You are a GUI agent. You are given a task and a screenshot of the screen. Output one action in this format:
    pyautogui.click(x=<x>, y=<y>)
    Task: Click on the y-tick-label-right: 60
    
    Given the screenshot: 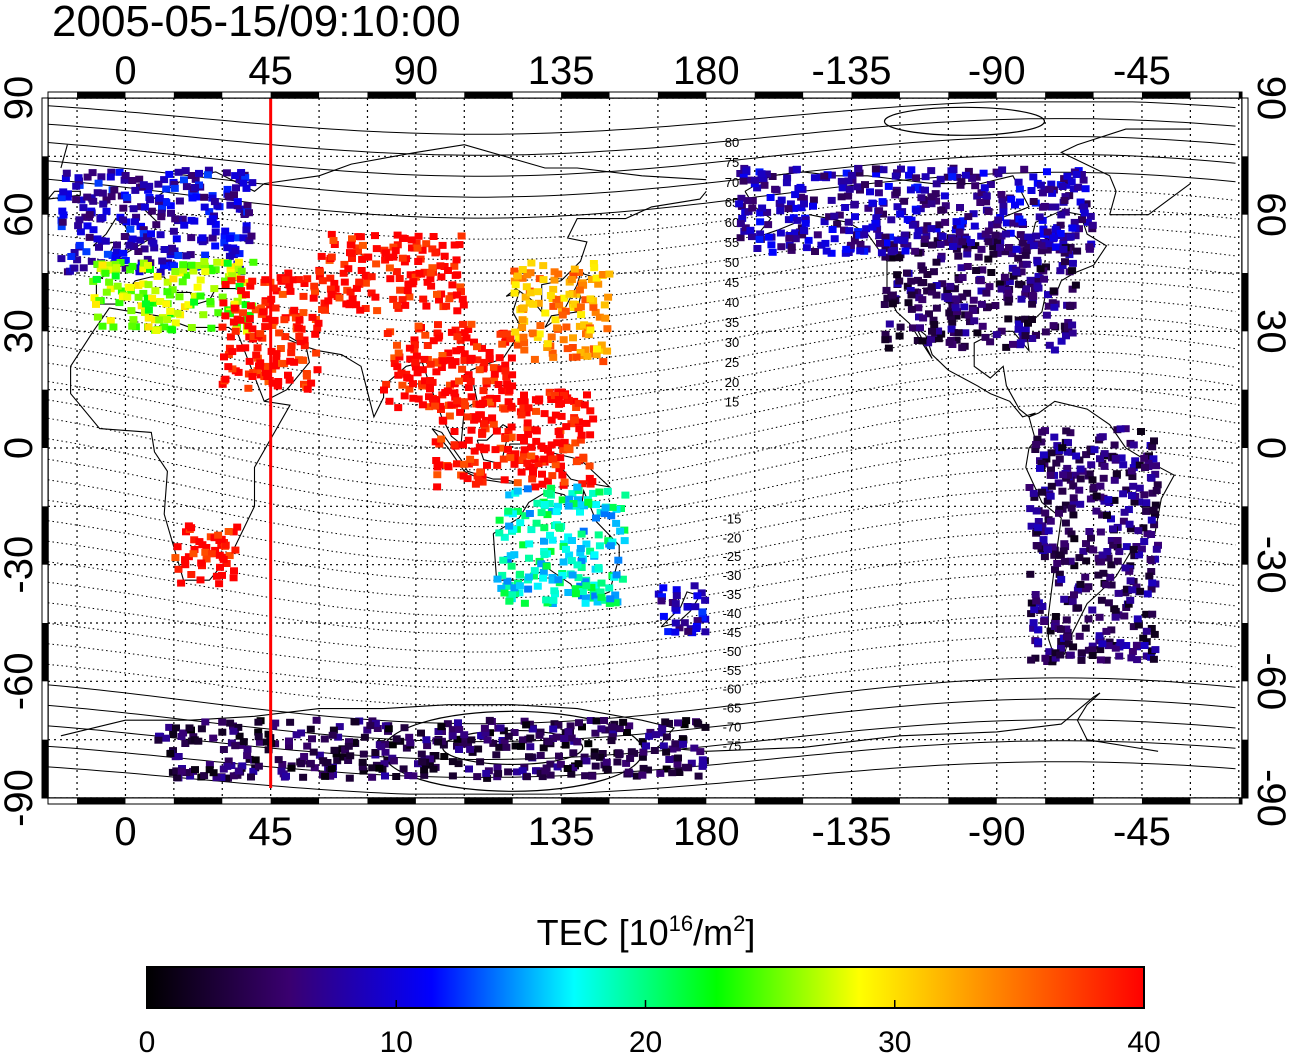 What is the action you would take?
    pyautogui.click(x=1270, y=214)
    